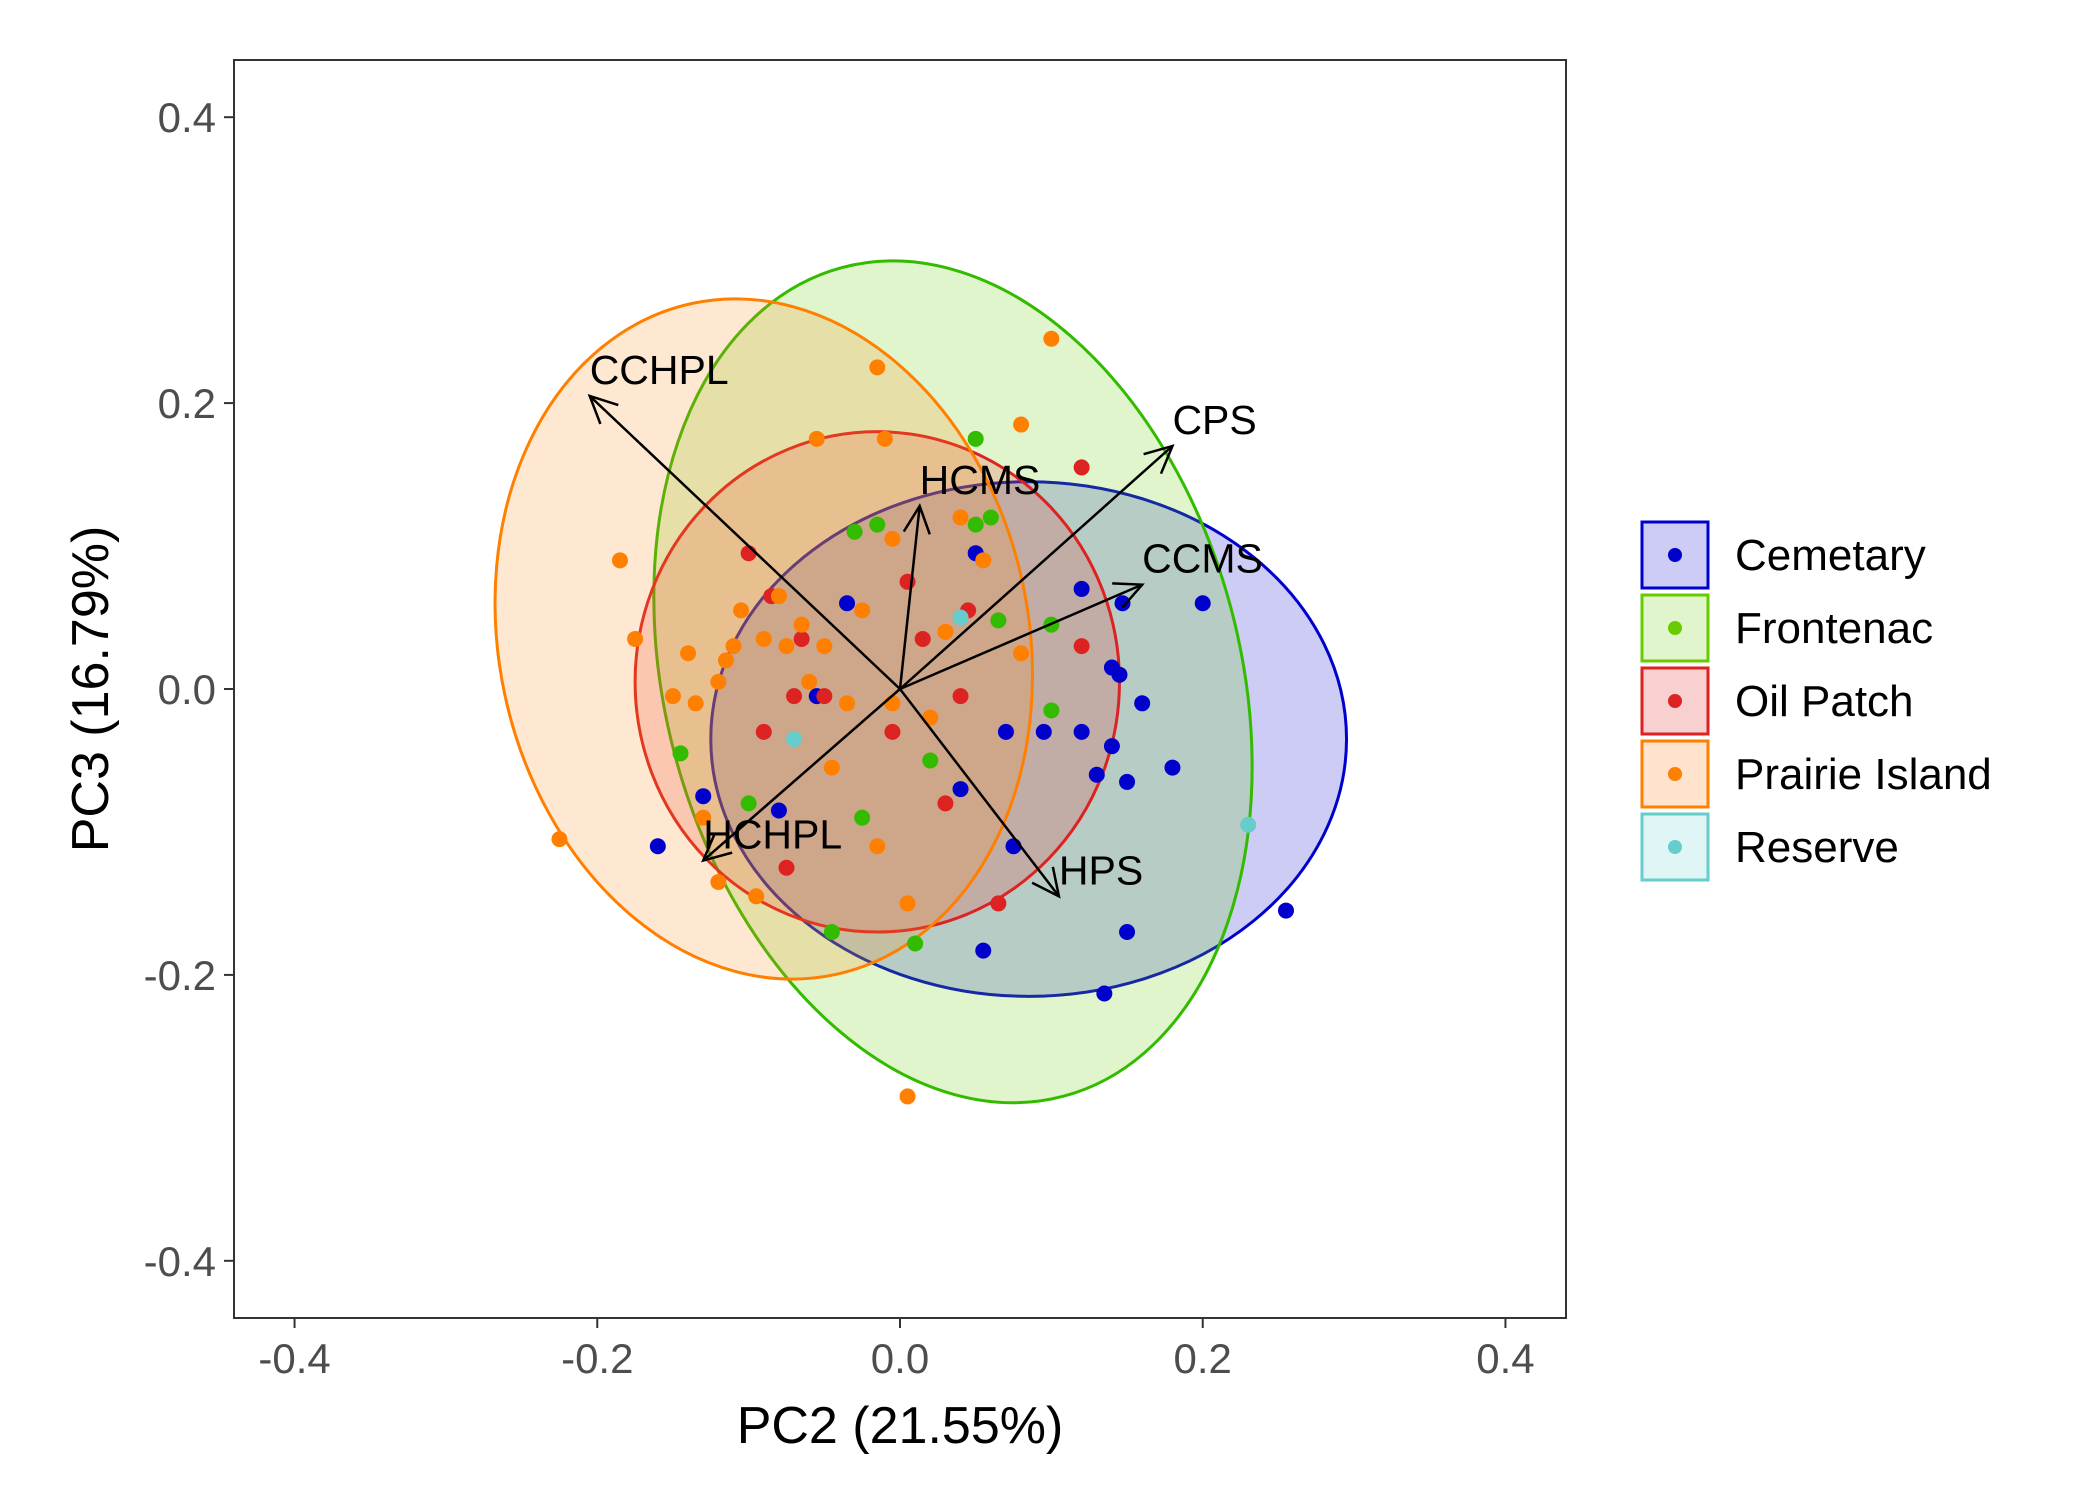 This screenshot has height=1500, width=2100. I want to click on loading-arrows: CCHPL CPS HCMS CCMS HCHPL HPS, so click(925, 623).